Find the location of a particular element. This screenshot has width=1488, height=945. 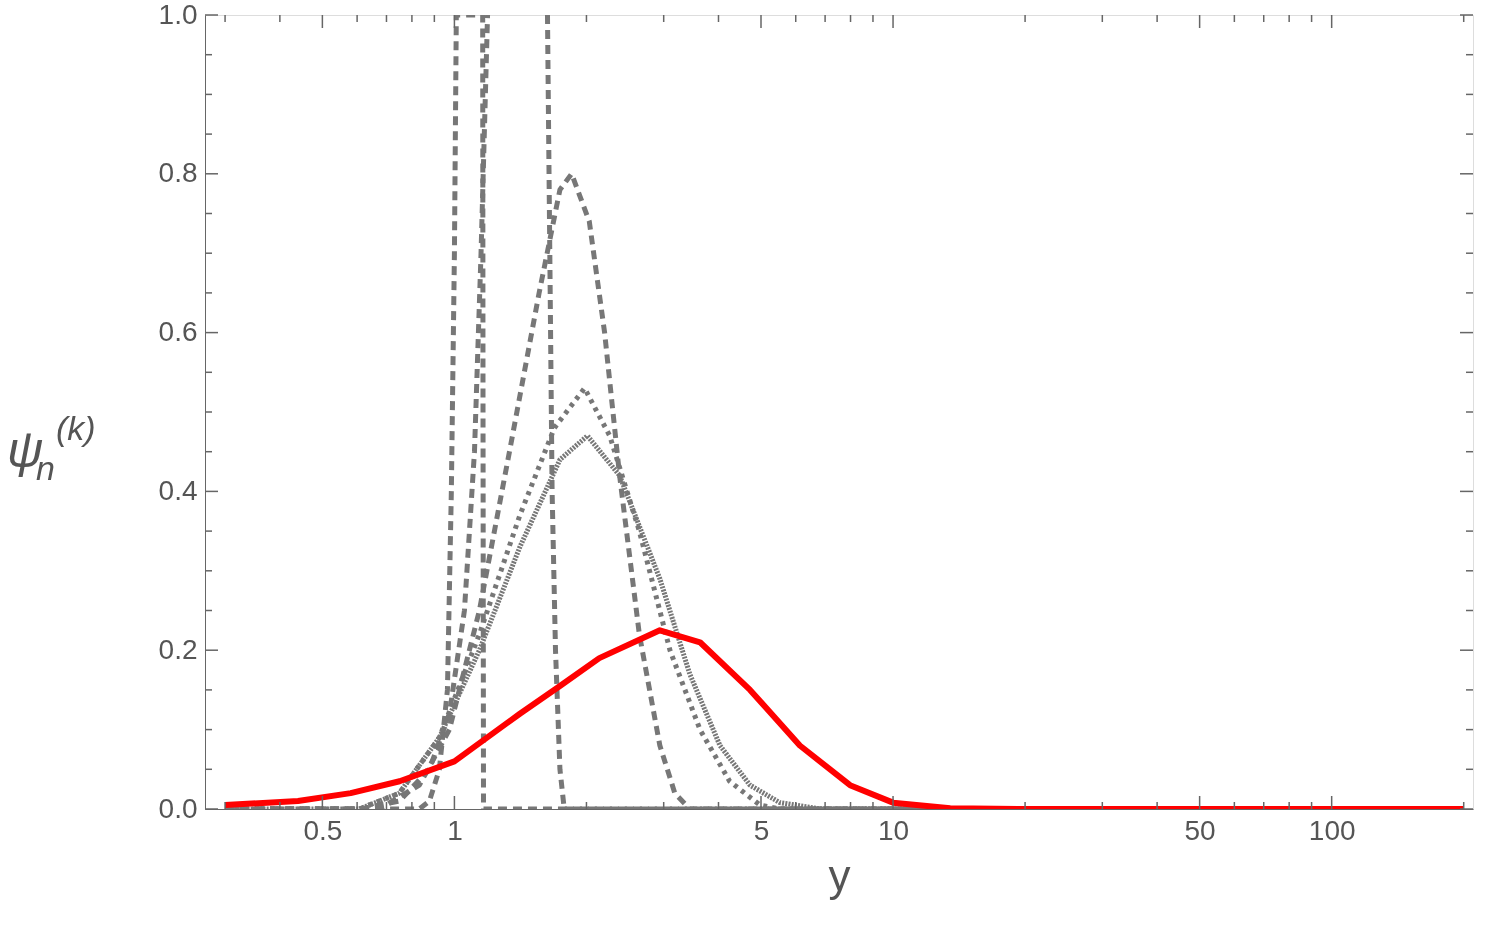

x-axis-title: y is located at coordinates (839, 875).